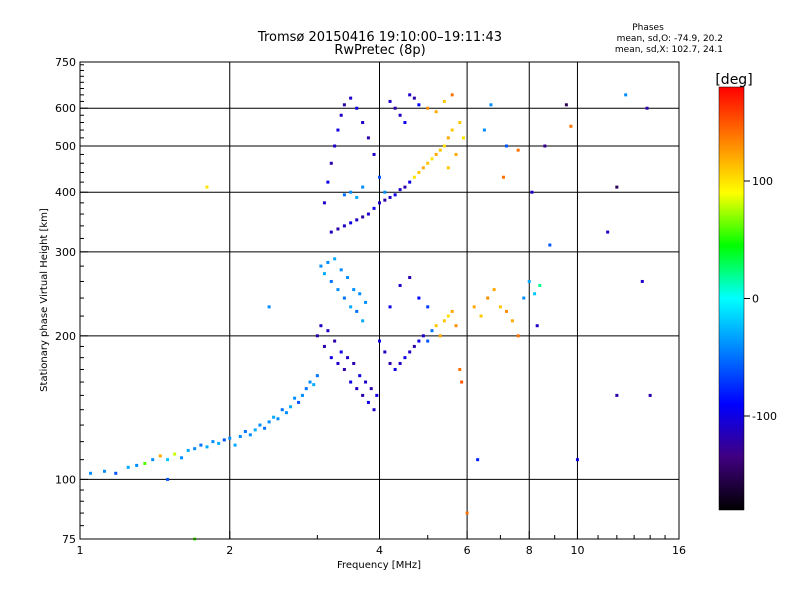 This screenshot has height=600, width=800. Describe the element at coordinates (670, 39) in the screenshot. I see `phases-line-o: mean, sd,O: -74.9, 20.2` at that location.